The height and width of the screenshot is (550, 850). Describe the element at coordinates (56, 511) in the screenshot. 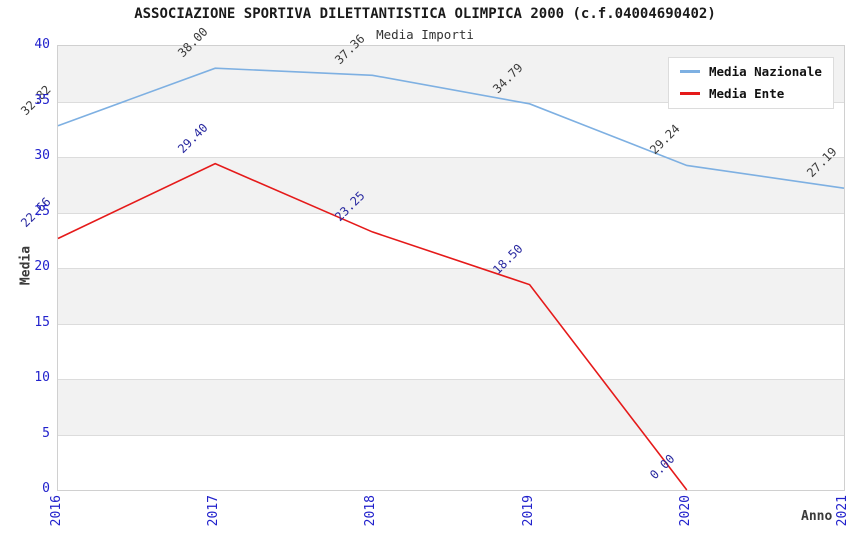

I see `x-tick-label: 2016` at that location.